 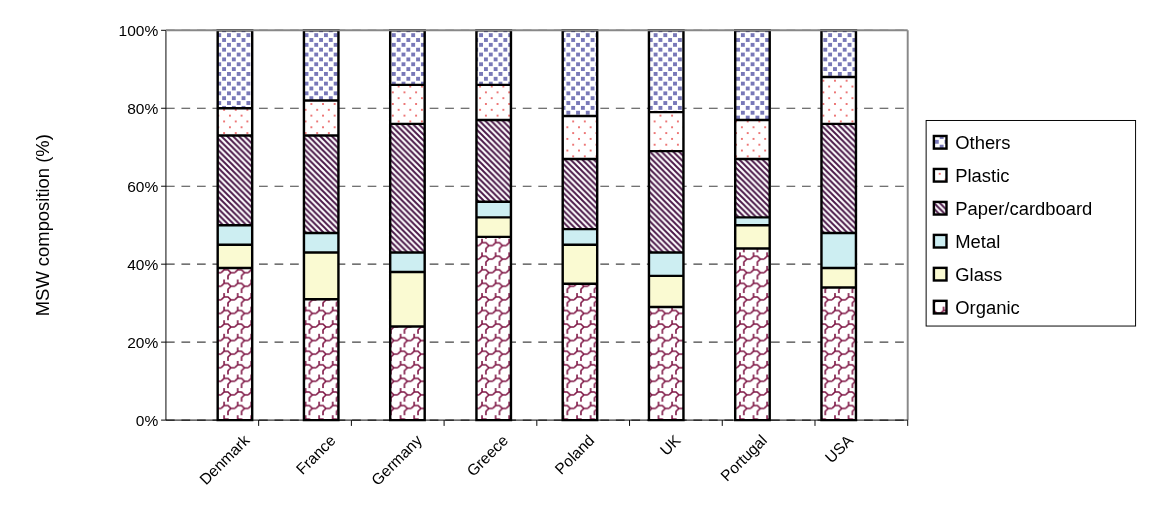 I want to click on legend-label: Organic, so click(x=987, y=308).